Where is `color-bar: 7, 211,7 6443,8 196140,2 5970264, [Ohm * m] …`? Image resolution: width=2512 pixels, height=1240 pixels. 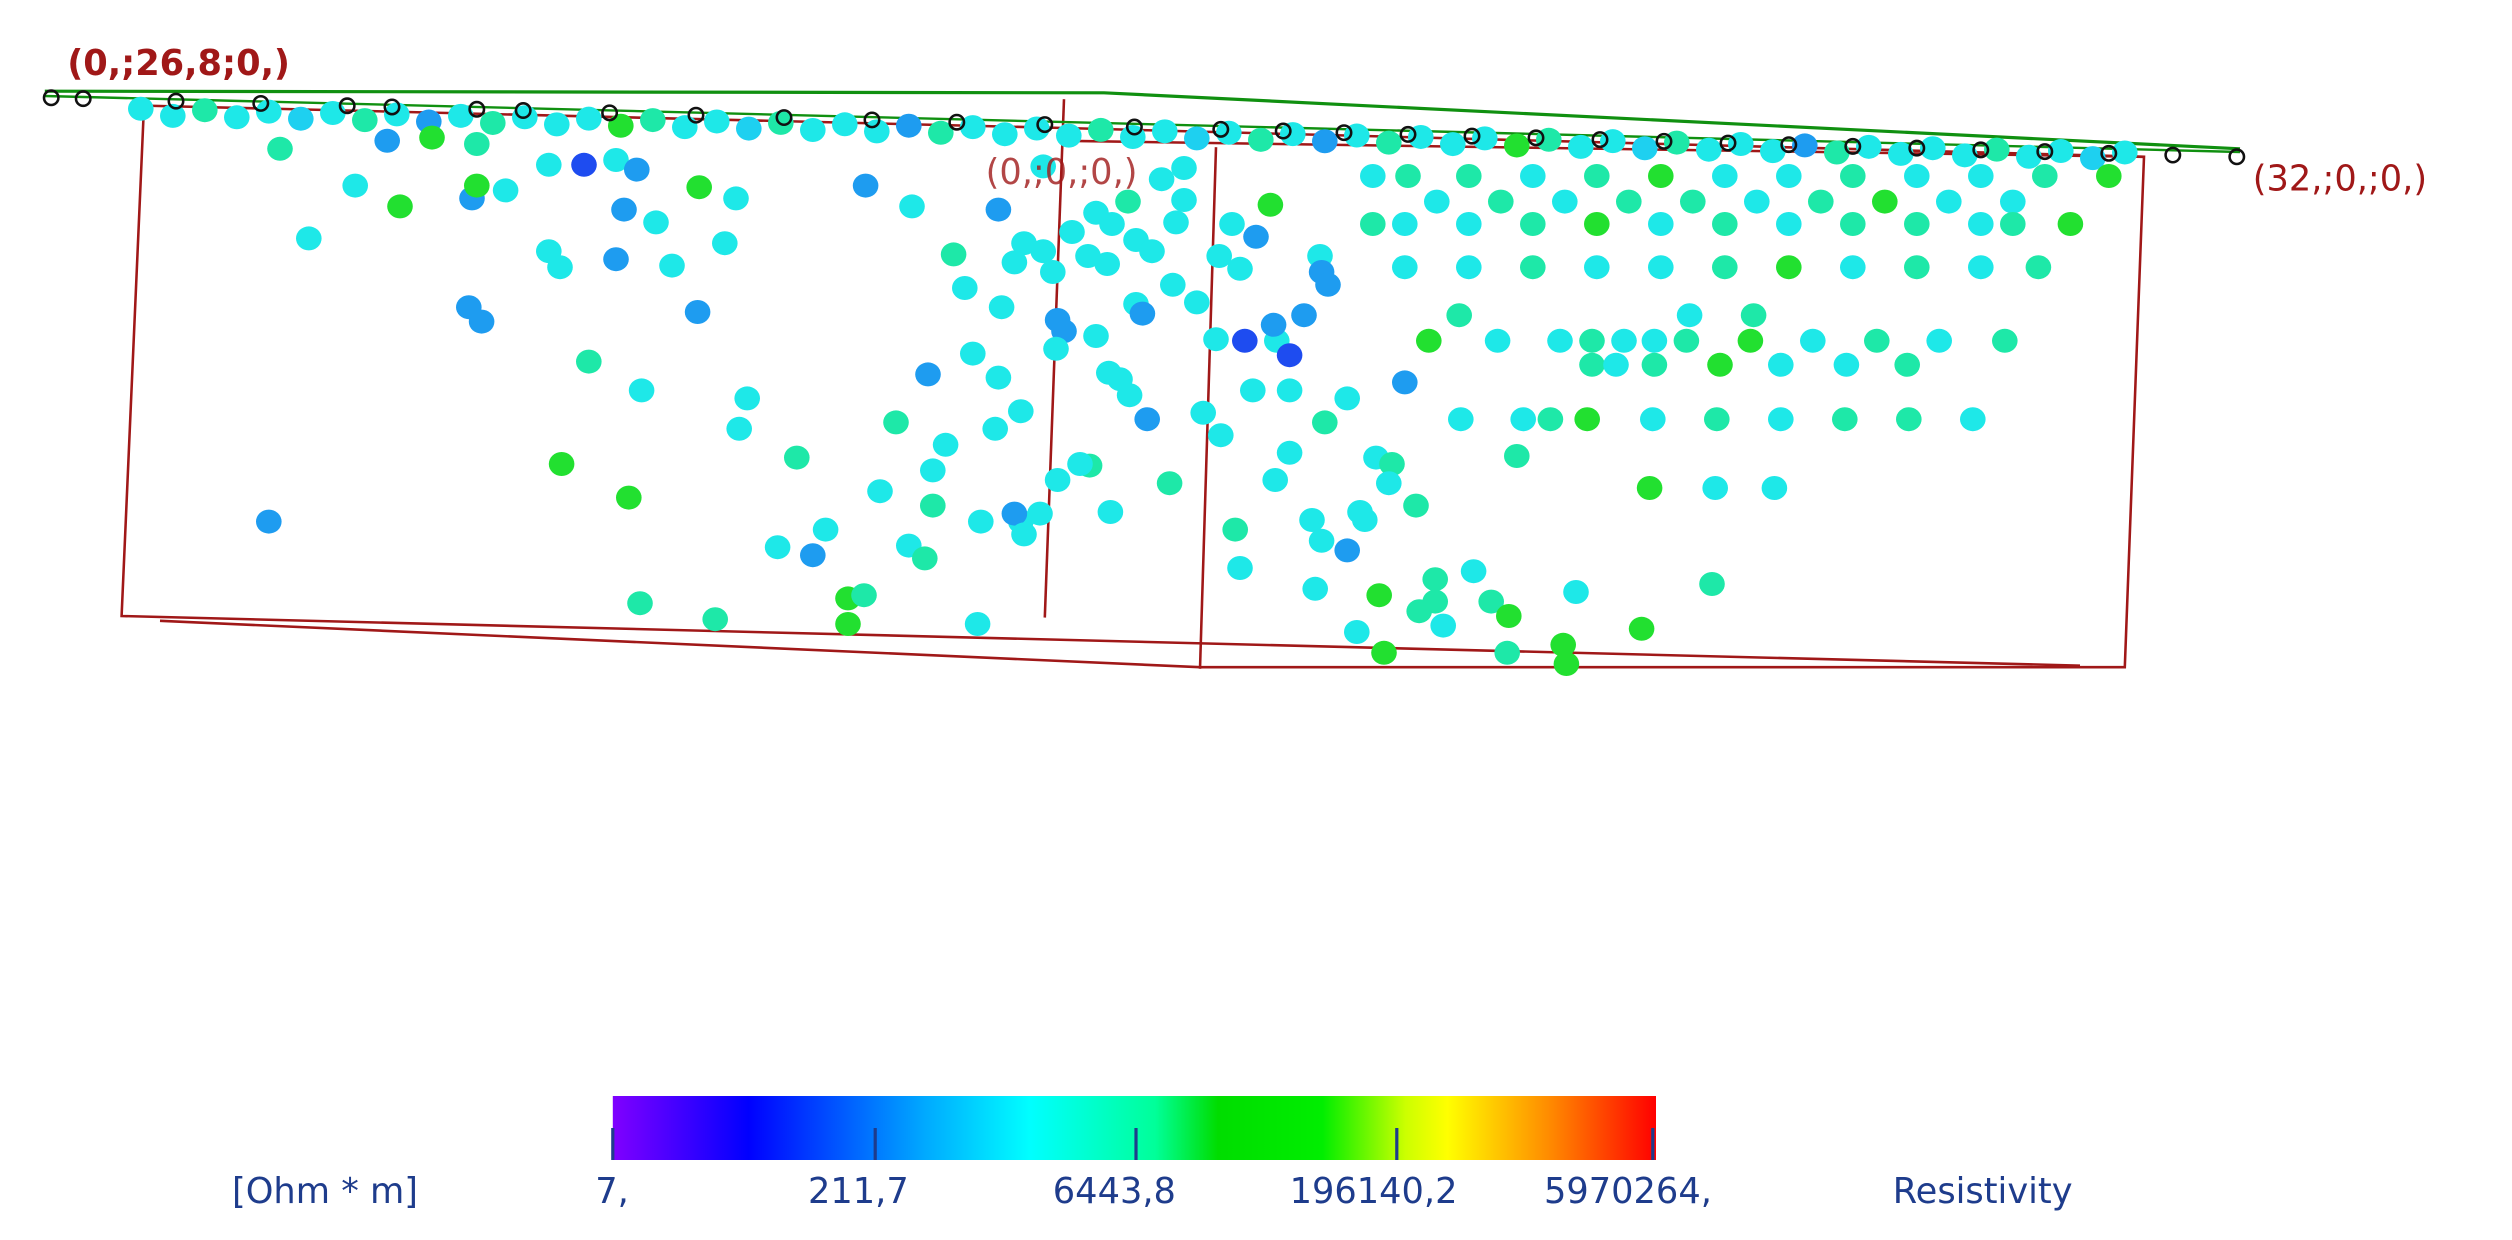 color-bar: 7, 211,7 6443,8 196140,2 5970264, [Ohm * m] … is located at coordinates (1152, 1154).